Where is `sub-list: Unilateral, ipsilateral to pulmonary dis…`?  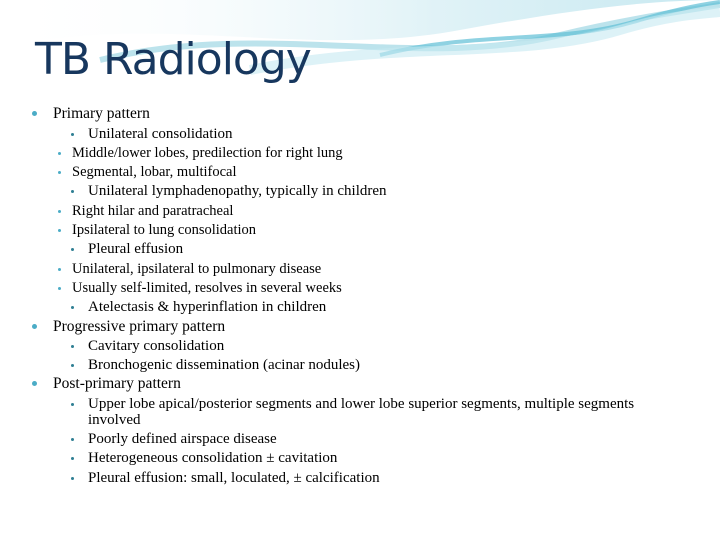 sub-list: Unilateral, ipsilateral to pulmonary dis… is located at coordinates (359, 276).